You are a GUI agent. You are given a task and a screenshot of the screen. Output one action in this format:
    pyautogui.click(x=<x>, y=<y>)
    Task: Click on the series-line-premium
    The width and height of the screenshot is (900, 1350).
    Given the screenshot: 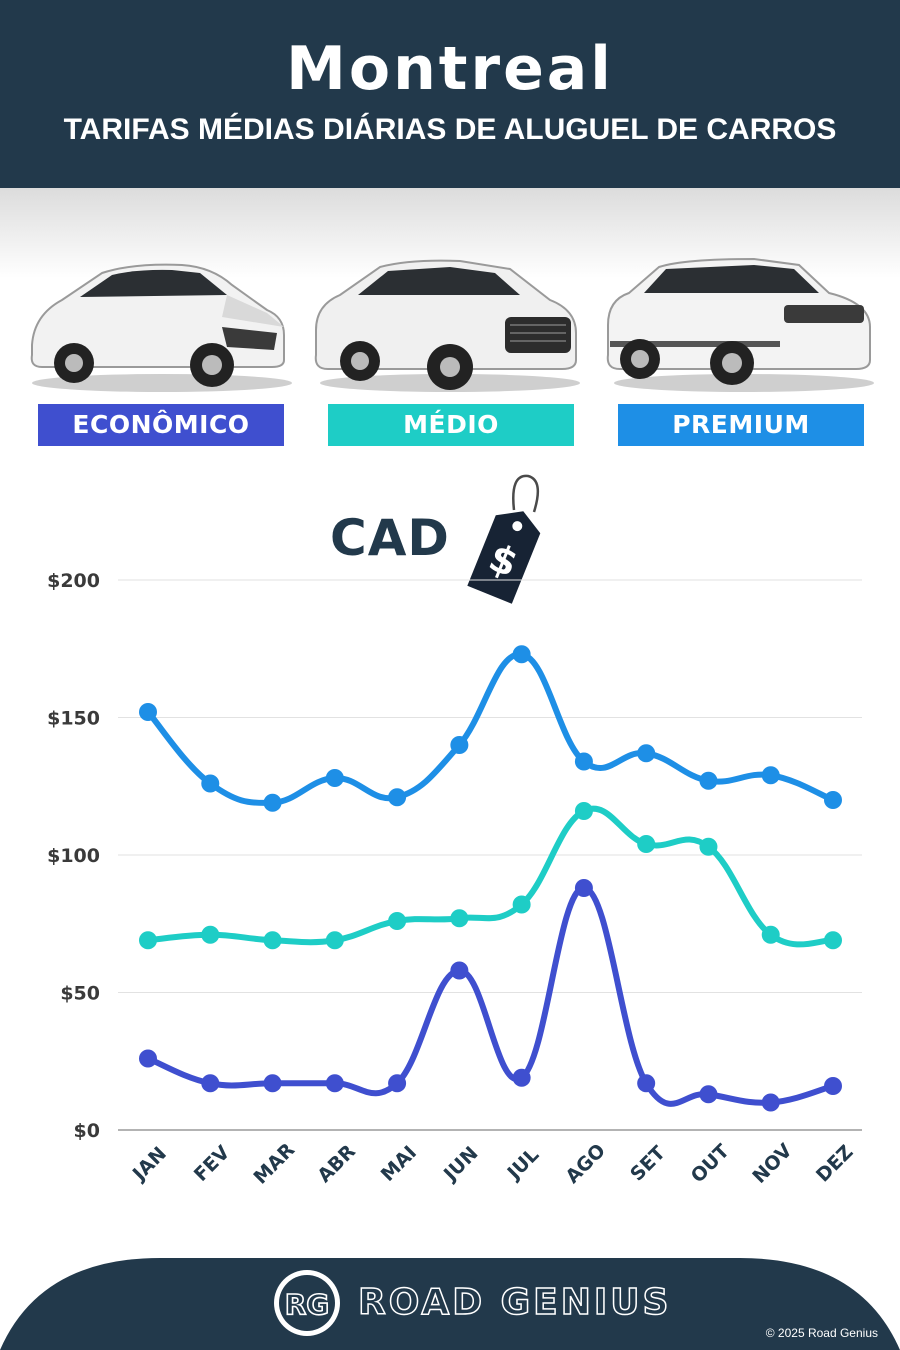 What is the action you would take?
    pyautogui.click(x=490, y=728)
    